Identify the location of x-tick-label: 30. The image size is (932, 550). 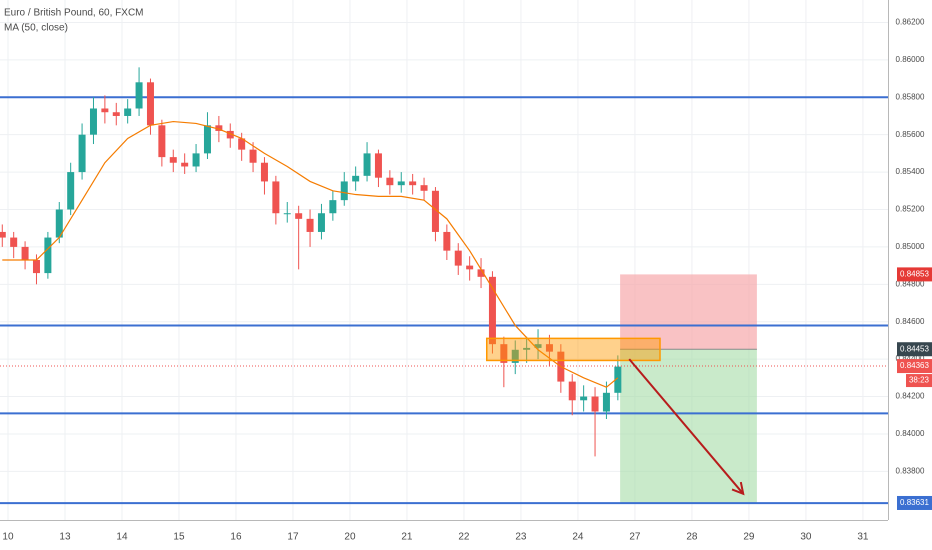
(806, 537).